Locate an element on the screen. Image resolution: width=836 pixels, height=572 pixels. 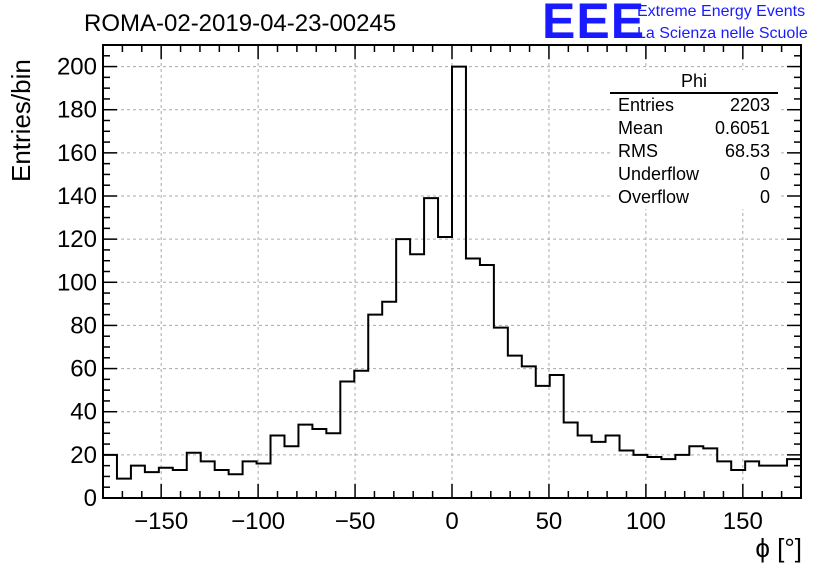
stats-row-mean: Mean 0.6051 is located at coordinates (694, 128).